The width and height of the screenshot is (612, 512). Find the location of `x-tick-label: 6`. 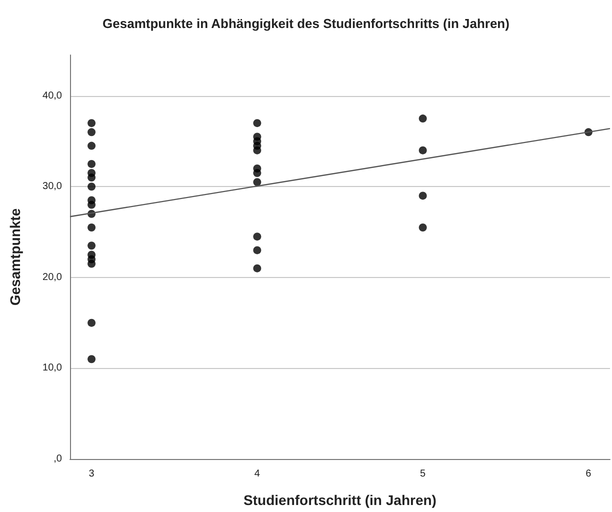

x-tick-label: 6 is located at coordinates (589, 474).